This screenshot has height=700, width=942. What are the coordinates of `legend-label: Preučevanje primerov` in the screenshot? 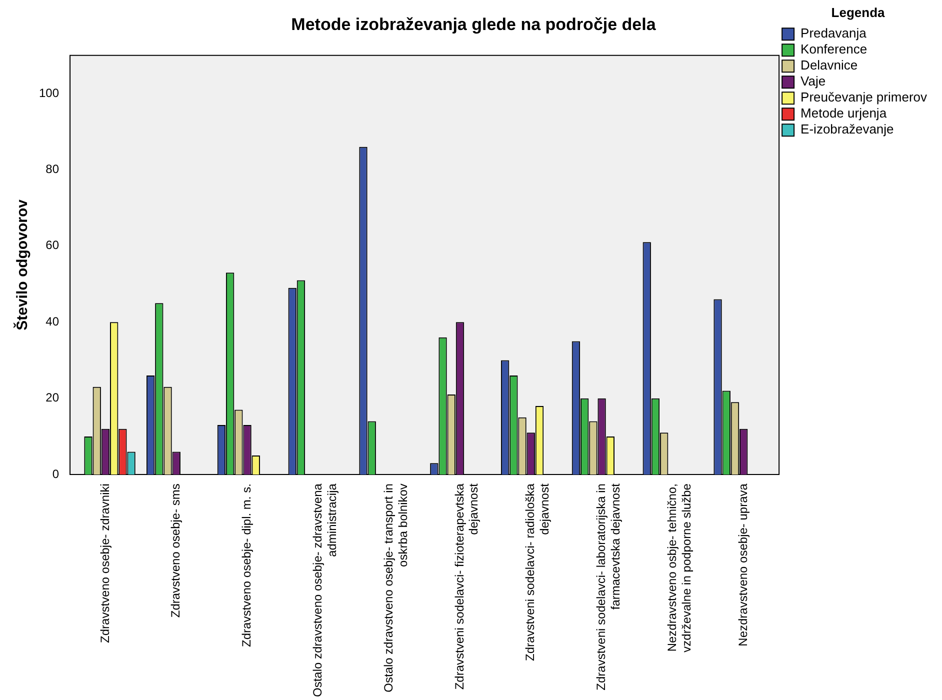 It's located at (864, 97).